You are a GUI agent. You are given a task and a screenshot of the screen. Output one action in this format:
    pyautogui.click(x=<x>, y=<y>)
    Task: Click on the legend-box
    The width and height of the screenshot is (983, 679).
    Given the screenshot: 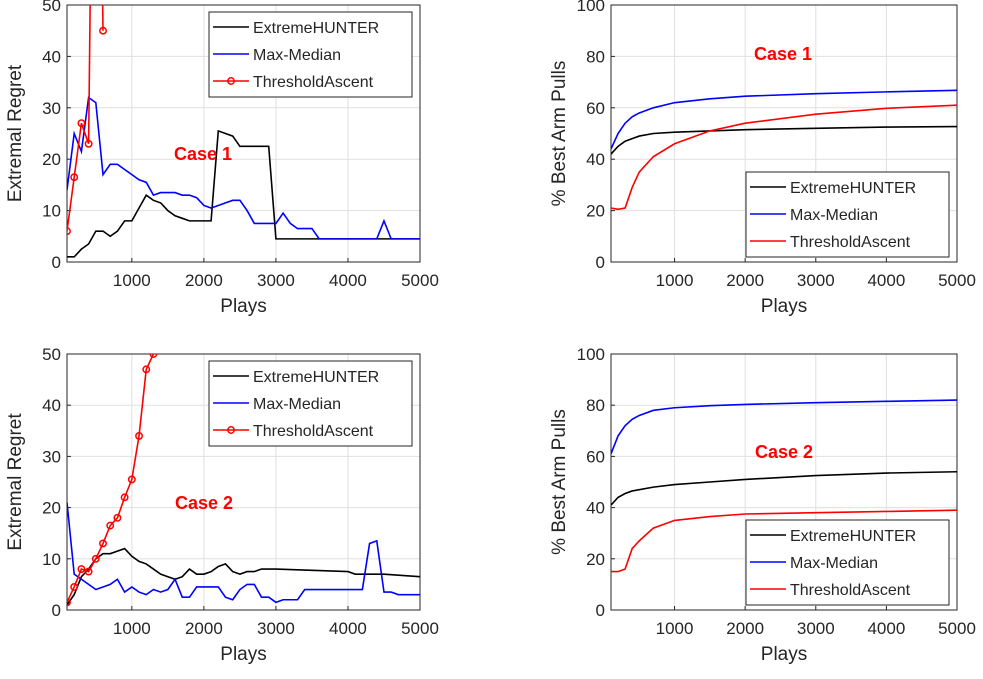 What is the action you would take?
    pyautogui.click(x=310, y=54)
    